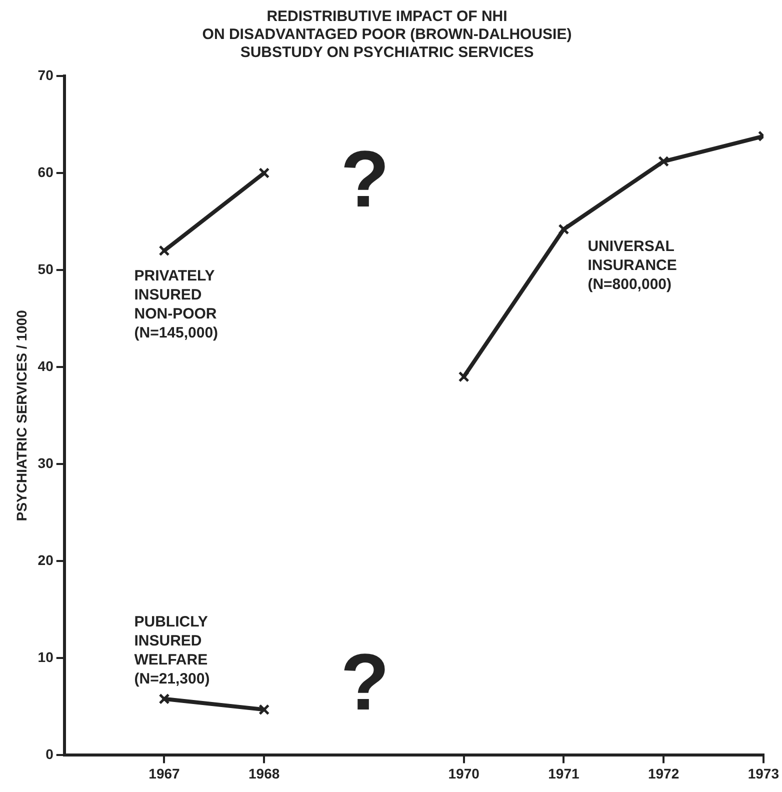  I want to click on x-tick-label: 1968, so click(264, 773).